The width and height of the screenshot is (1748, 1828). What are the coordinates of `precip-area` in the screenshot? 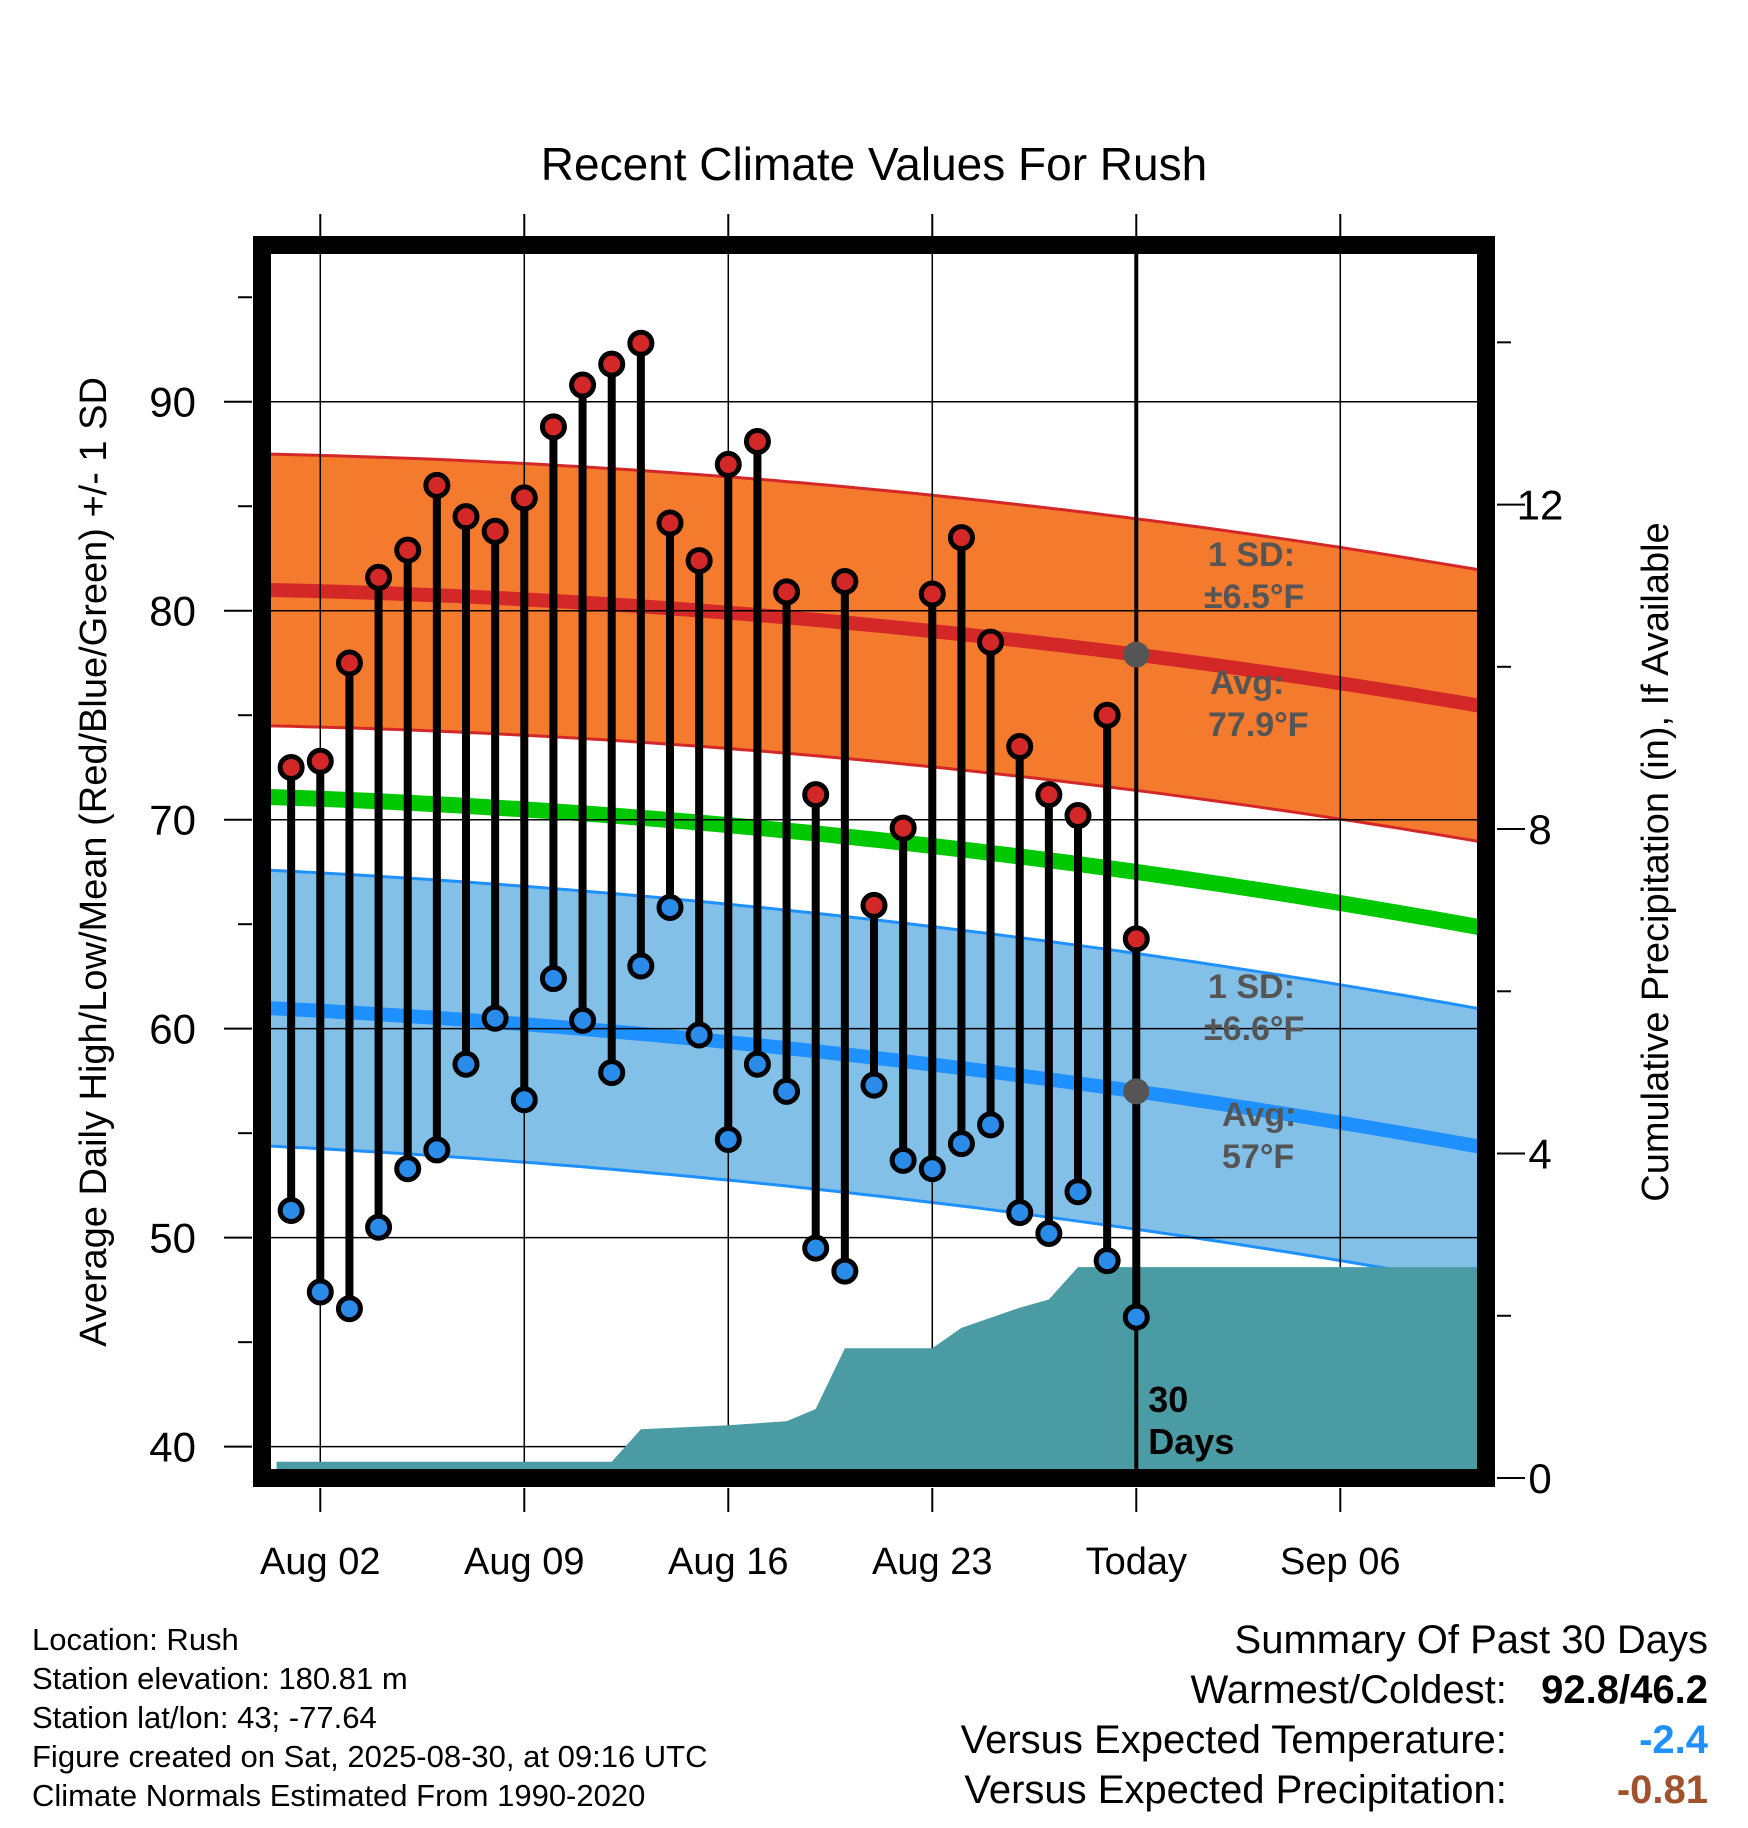 It's located at (881, 1372).